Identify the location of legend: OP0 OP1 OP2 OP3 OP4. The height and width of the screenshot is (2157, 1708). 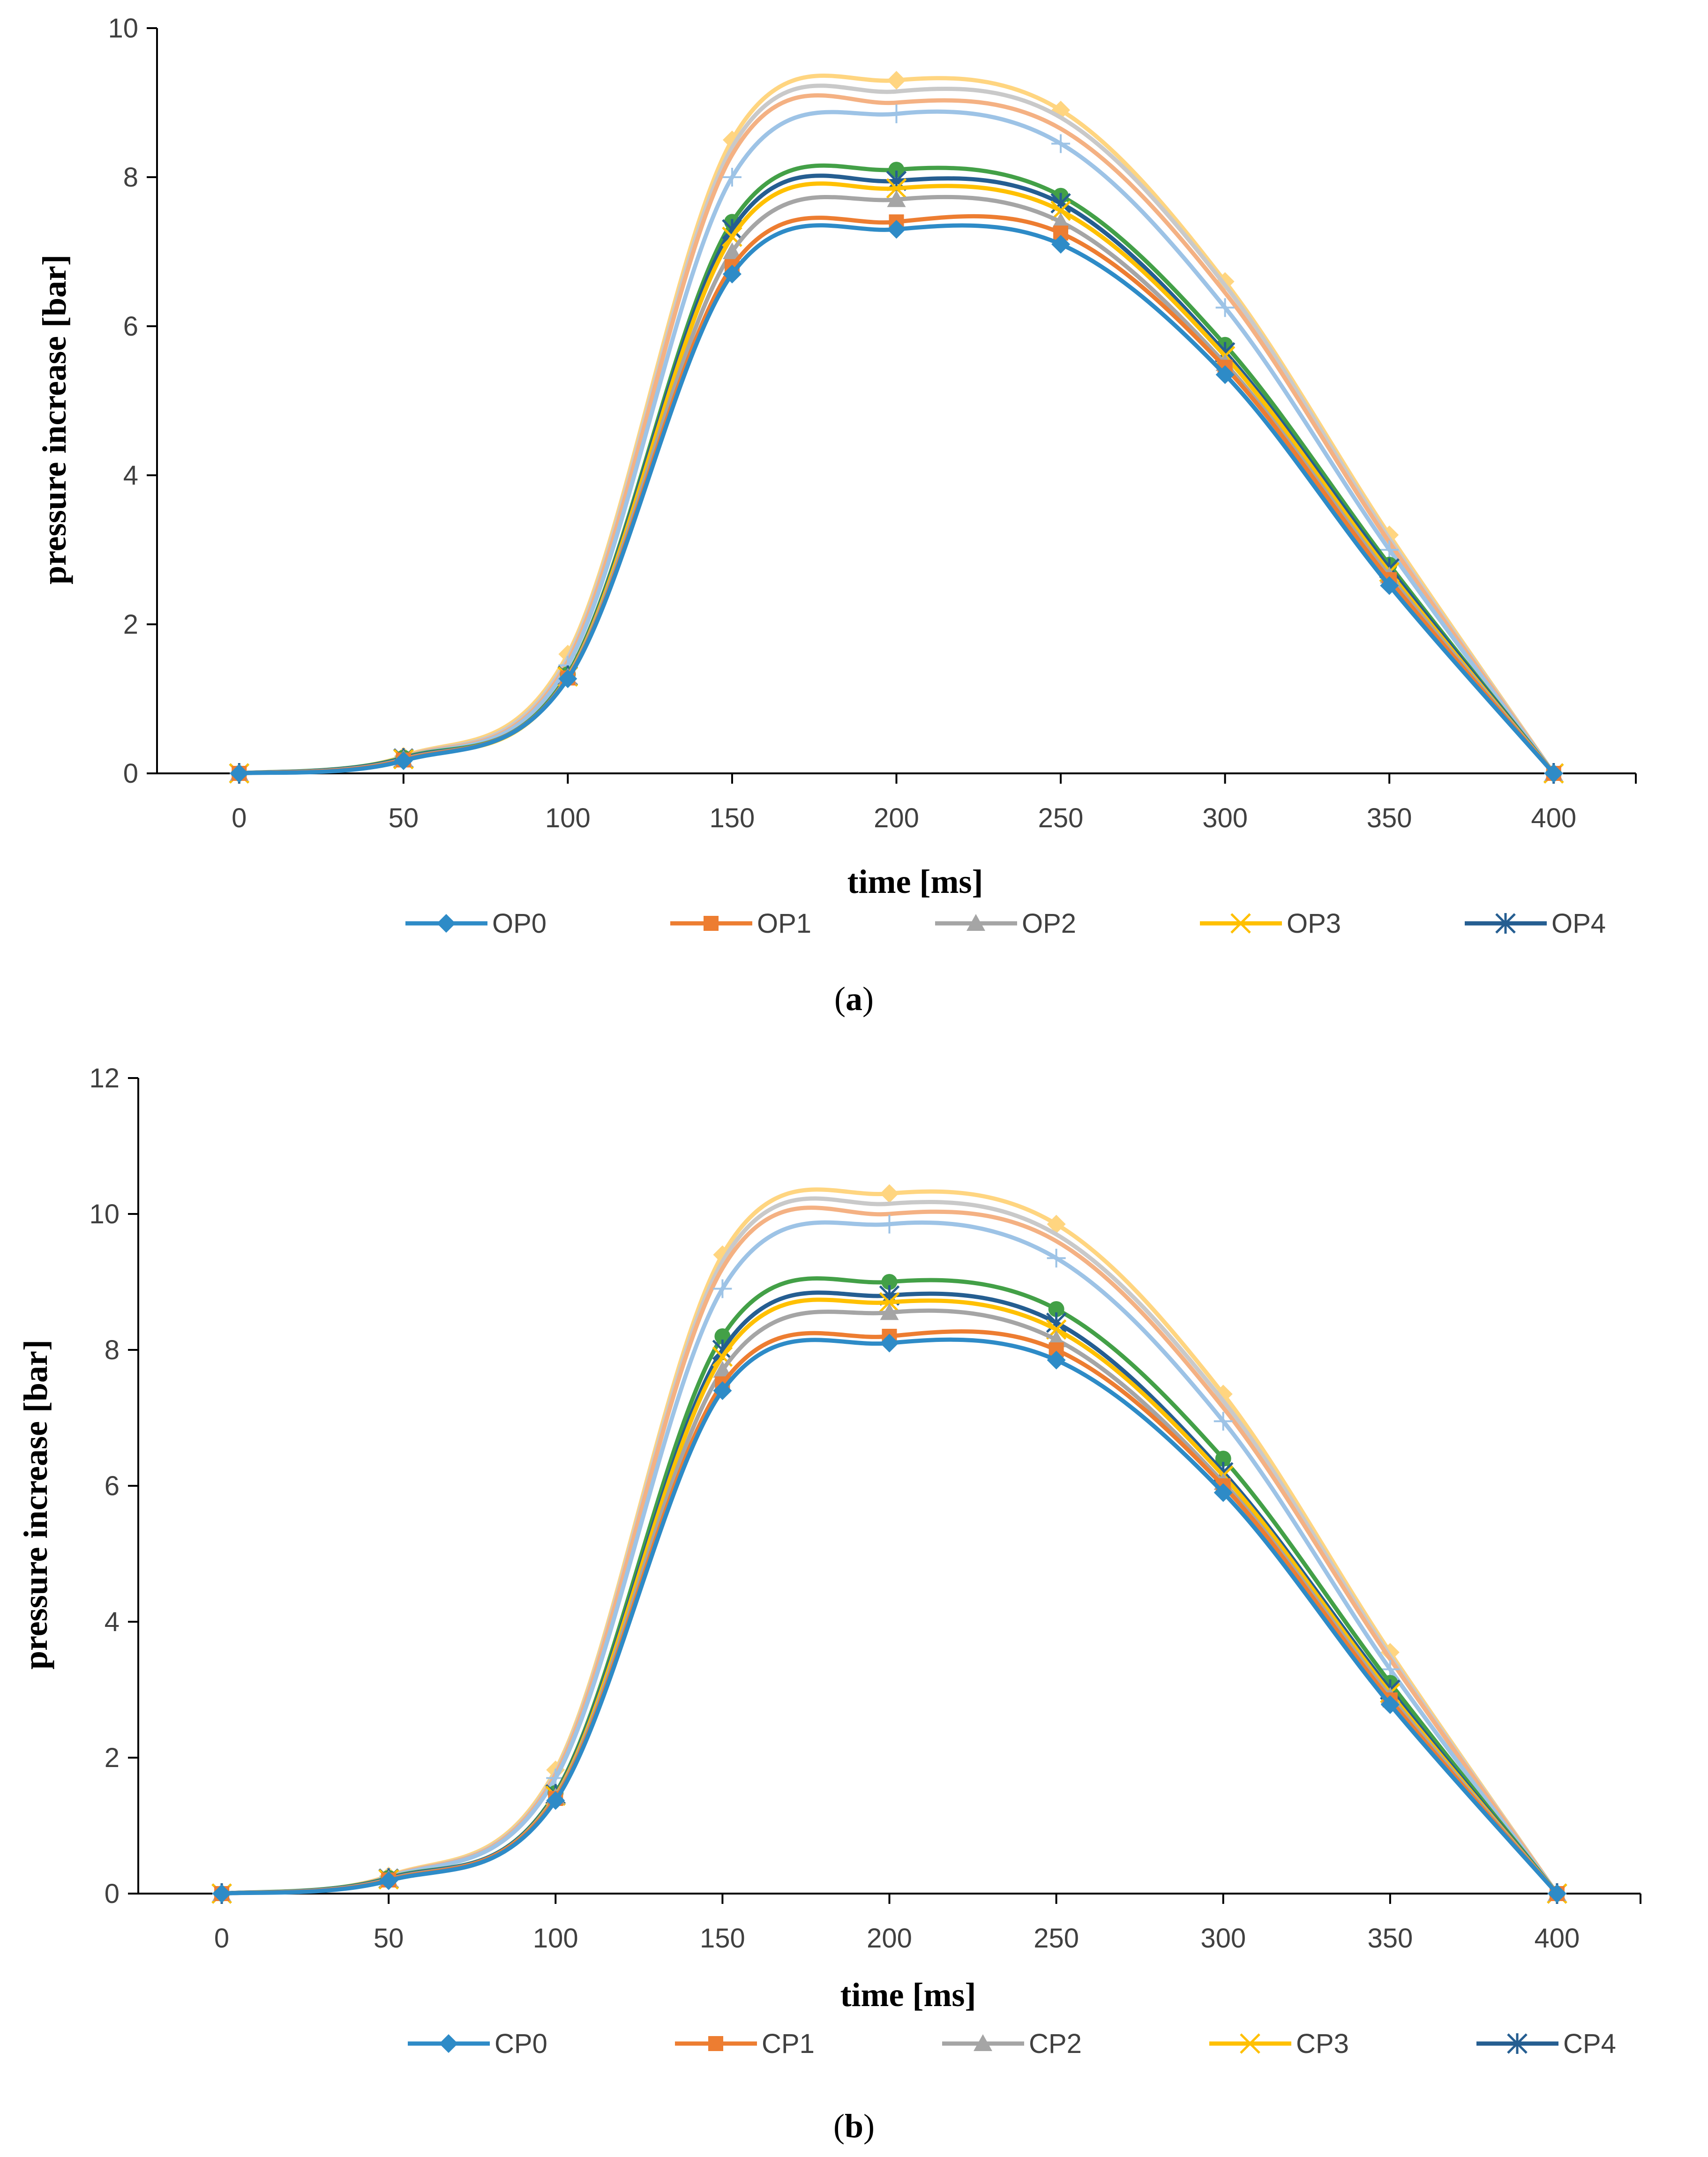
(1005, 923).